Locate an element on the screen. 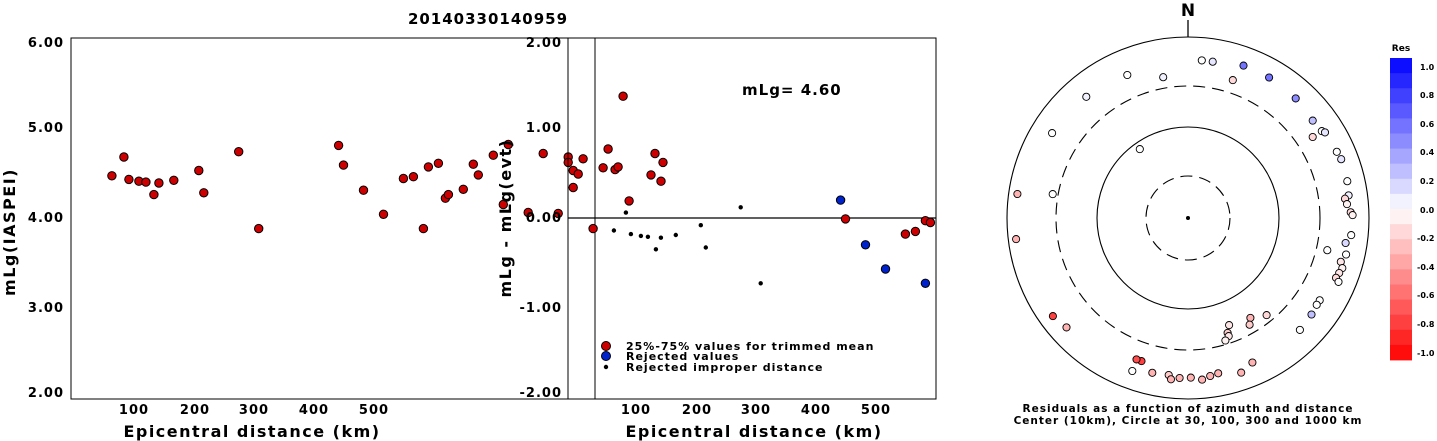 This screenshot has height=441, width=1437. colorbar-tick-label: 0.6 is located at coordinates (1427, 124).